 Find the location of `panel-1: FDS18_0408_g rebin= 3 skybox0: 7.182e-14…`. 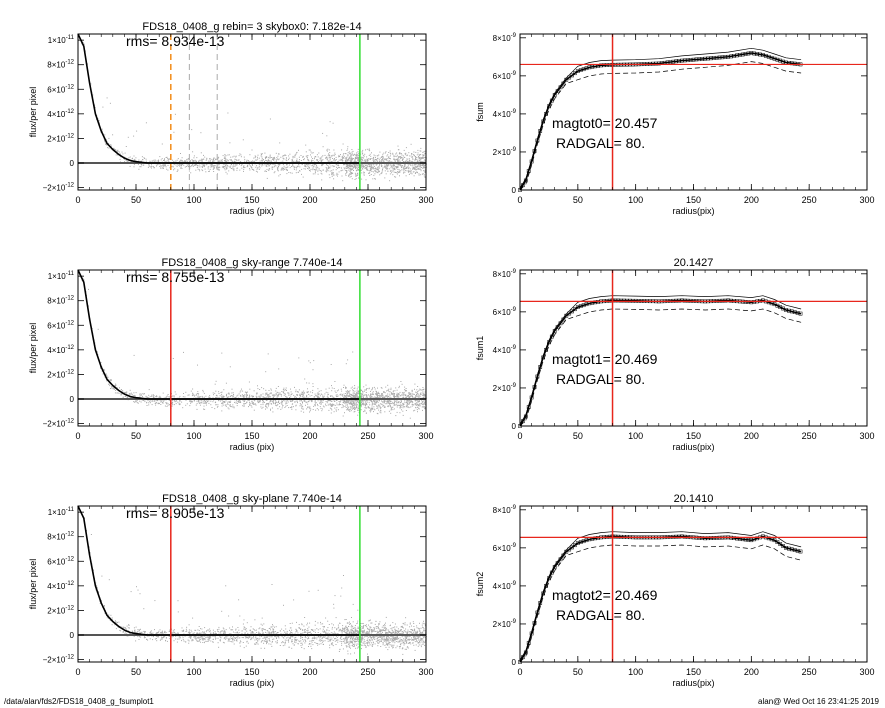

panel-1: FDS18_0408_g rebin= 3 skybox0: 7.182e-14… is located at coordinates (231, 118).